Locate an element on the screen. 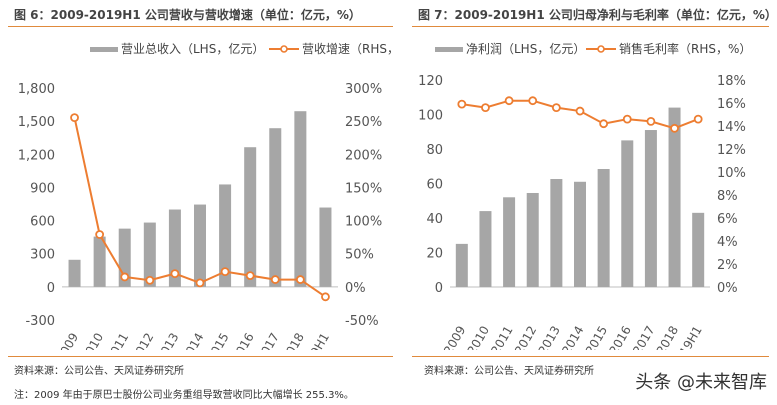  legend-bar-label: 营业总收入（LHS，亿元） is located at coordinates (192, 48).